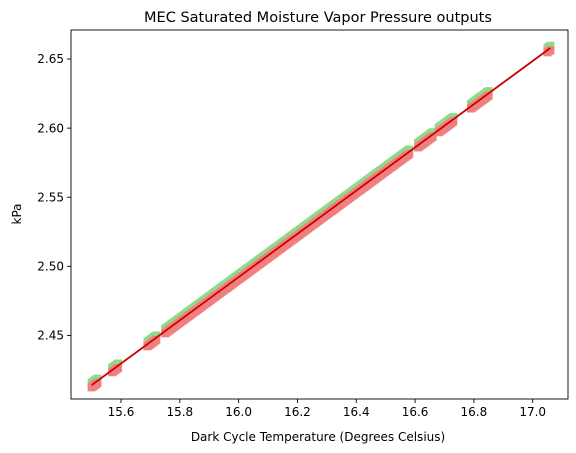  Describe the element at coordinates (415, 412) in the screenshot. I see `x-tick-label: 16.6` at that location.